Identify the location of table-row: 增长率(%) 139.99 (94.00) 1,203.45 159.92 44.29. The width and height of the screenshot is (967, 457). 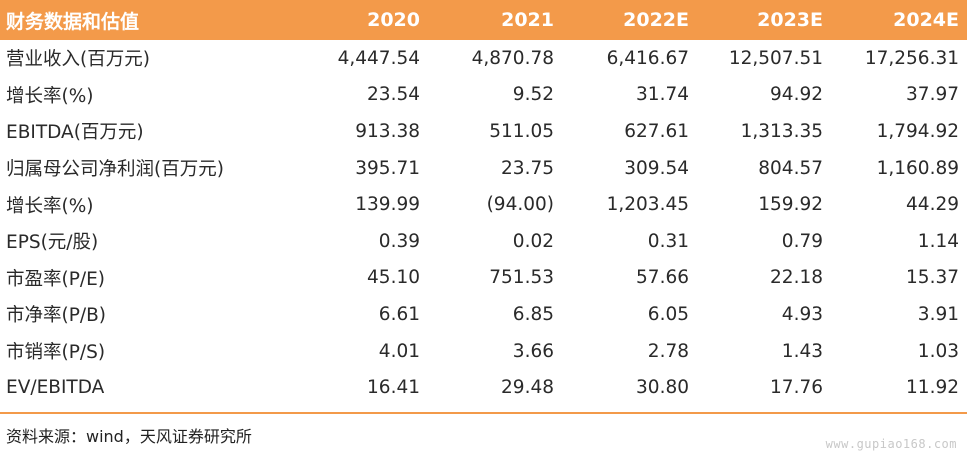
(483, 204).